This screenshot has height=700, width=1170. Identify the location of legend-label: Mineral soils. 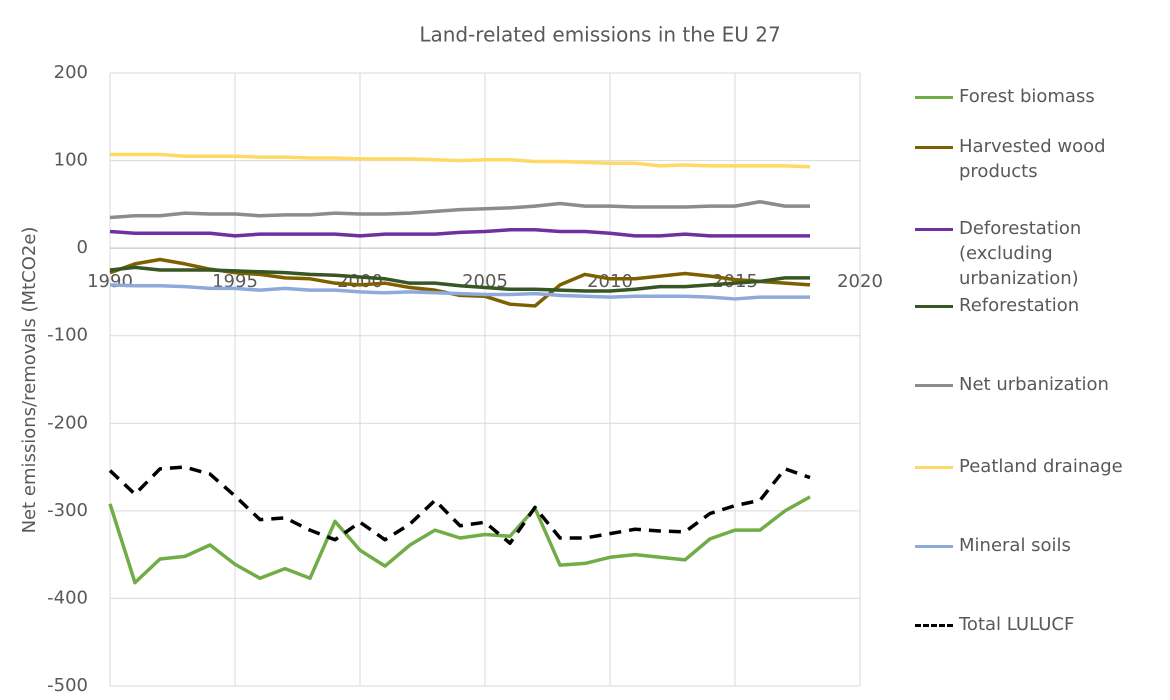
(1015, 545).